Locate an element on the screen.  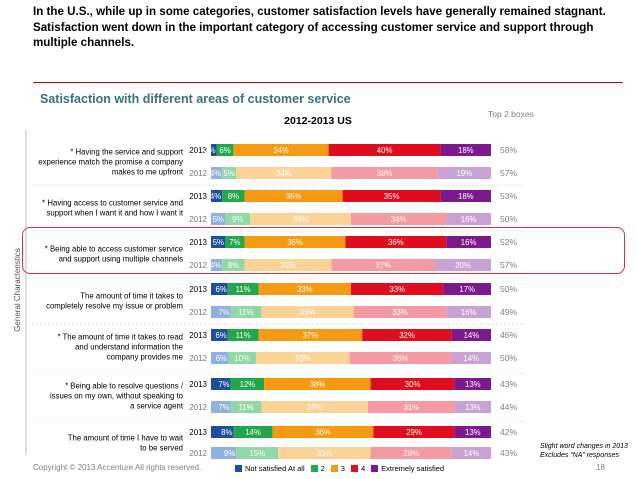
data-label-2-2013-s3: 35% is located at coordinates (294, 196).